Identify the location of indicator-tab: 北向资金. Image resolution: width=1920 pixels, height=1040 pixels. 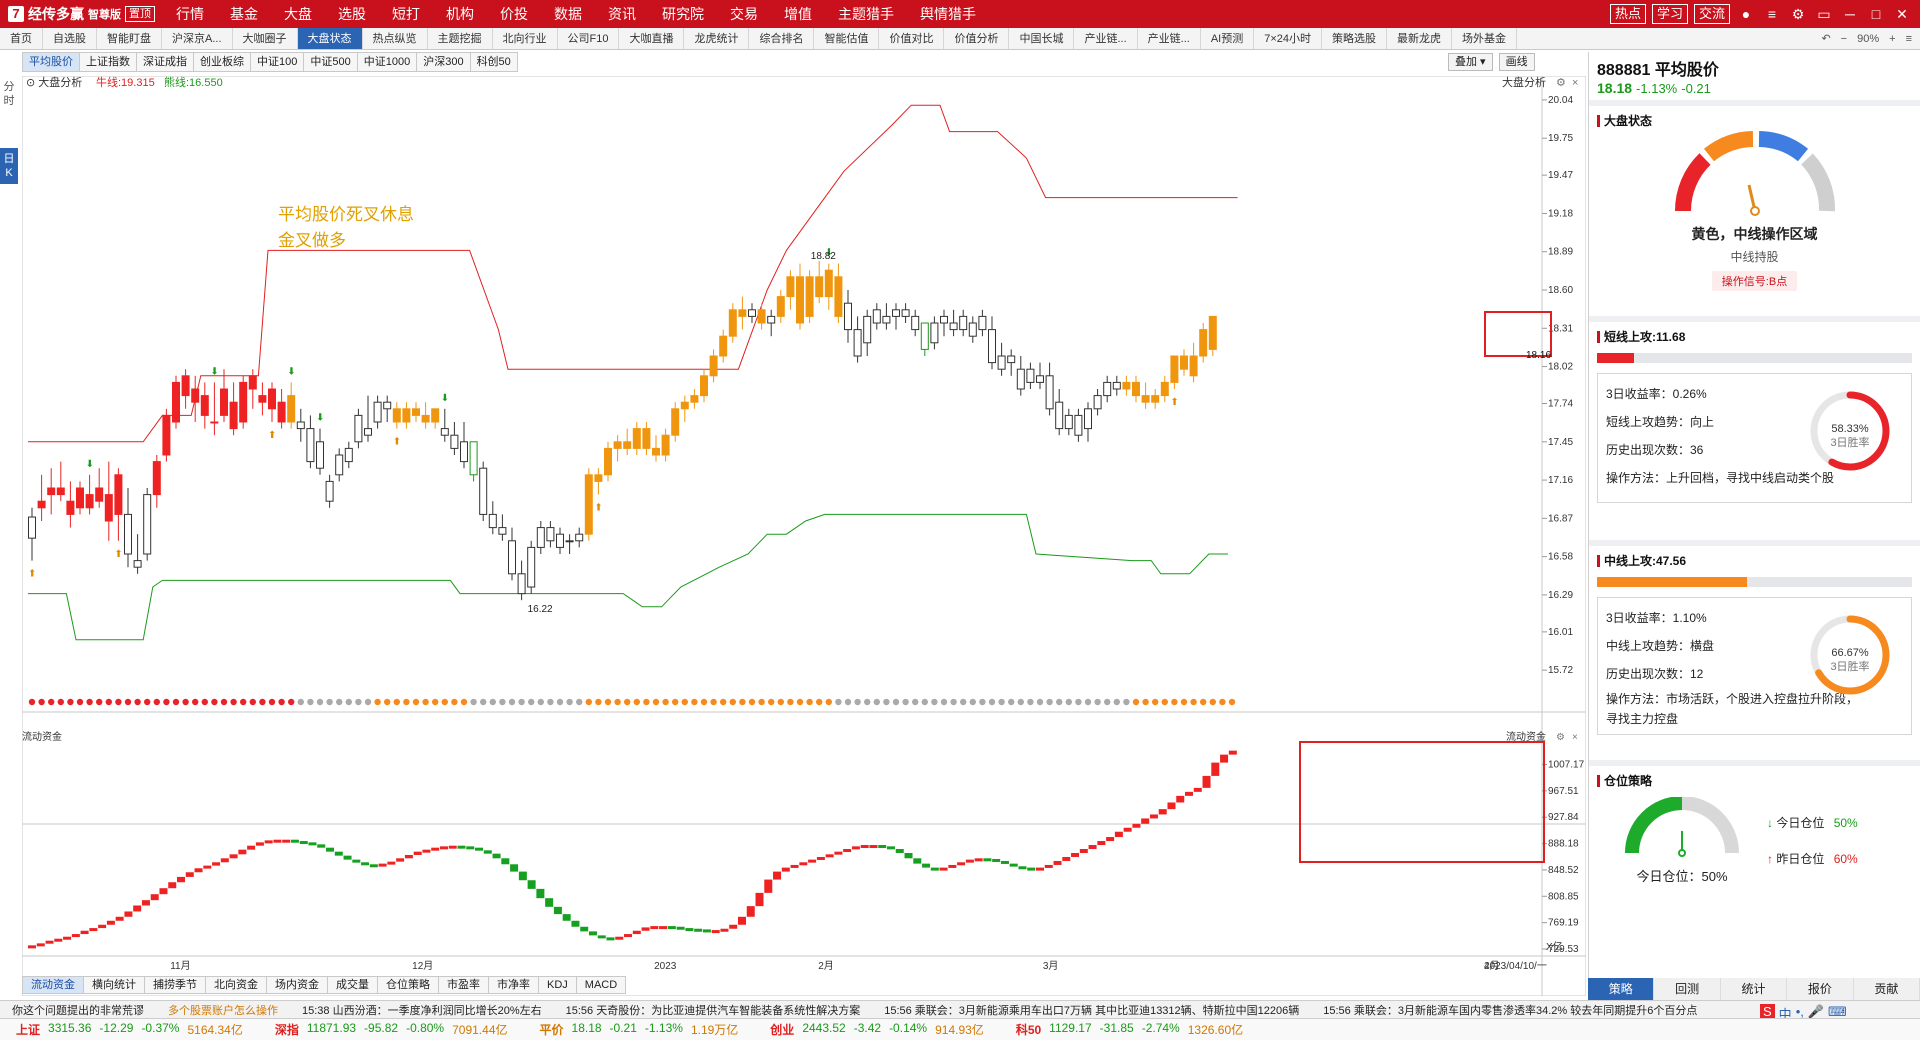
(236, 985).